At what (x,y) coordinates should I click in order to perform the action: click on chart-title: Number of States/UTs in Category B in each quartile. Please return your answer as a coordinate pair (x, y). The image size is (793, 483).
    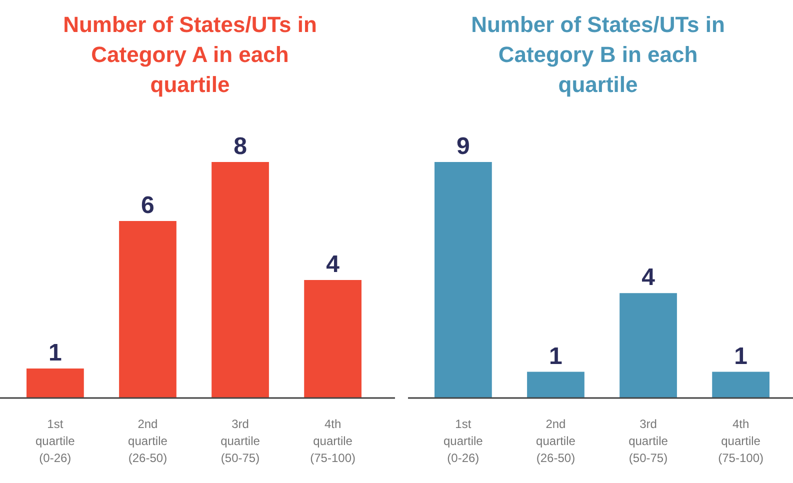
    Looking at the image, I should click on (598, 54).